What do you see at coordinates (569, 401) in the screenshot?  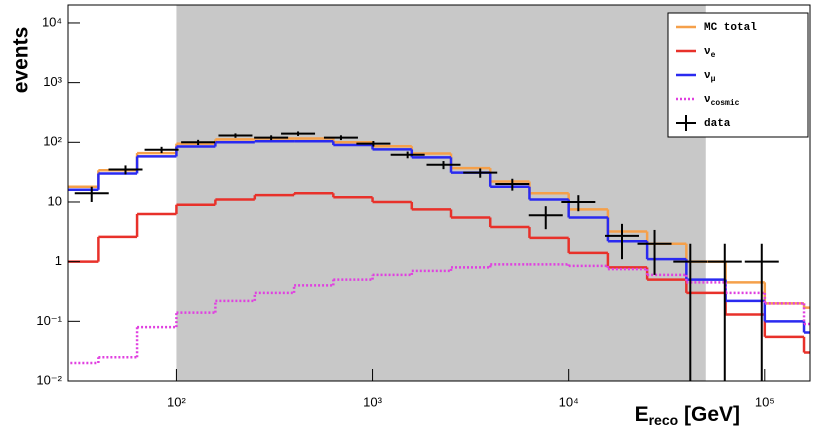 I see `x-tick-label: 10⁴` at bounding box center [569, 401].